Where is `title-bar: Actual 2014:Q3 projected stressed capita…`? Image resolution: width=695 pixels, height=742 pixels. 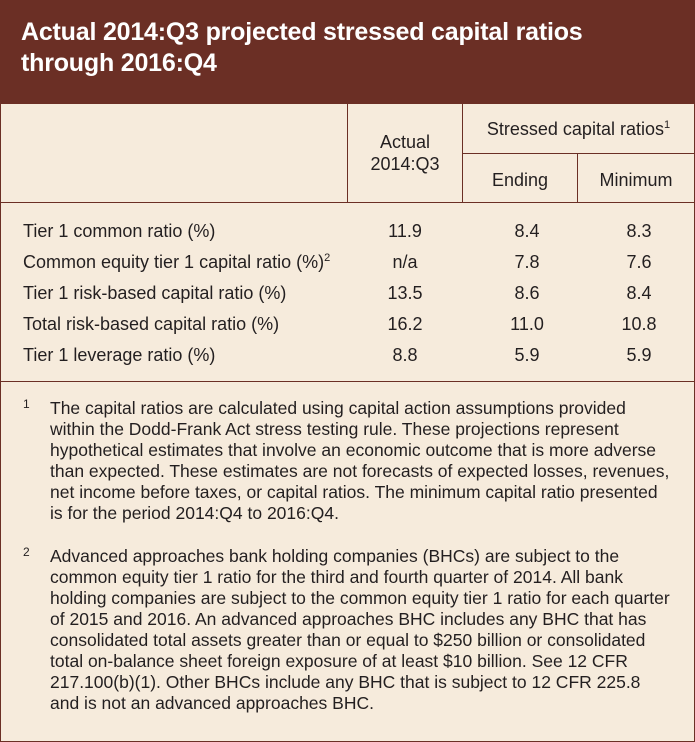
title-bar: Actual 2014:Q3 projected stressed capita… is located at coordinates (347, 52).